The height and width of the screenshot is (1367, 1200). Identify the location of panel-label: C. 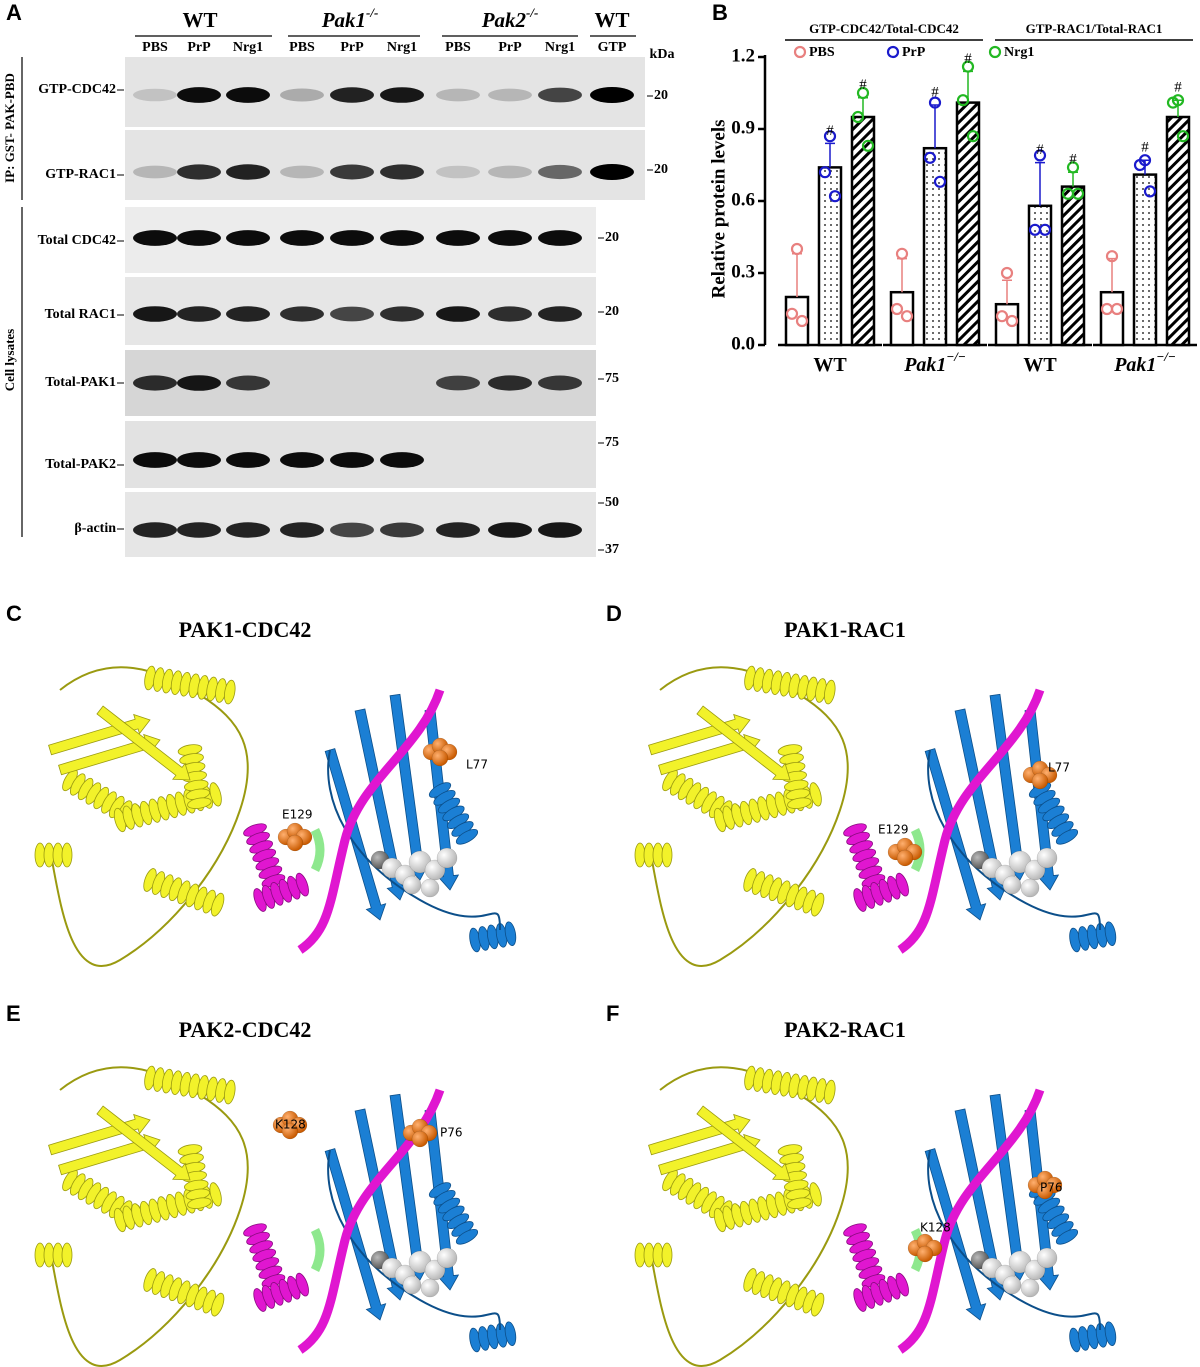
(14, 613).